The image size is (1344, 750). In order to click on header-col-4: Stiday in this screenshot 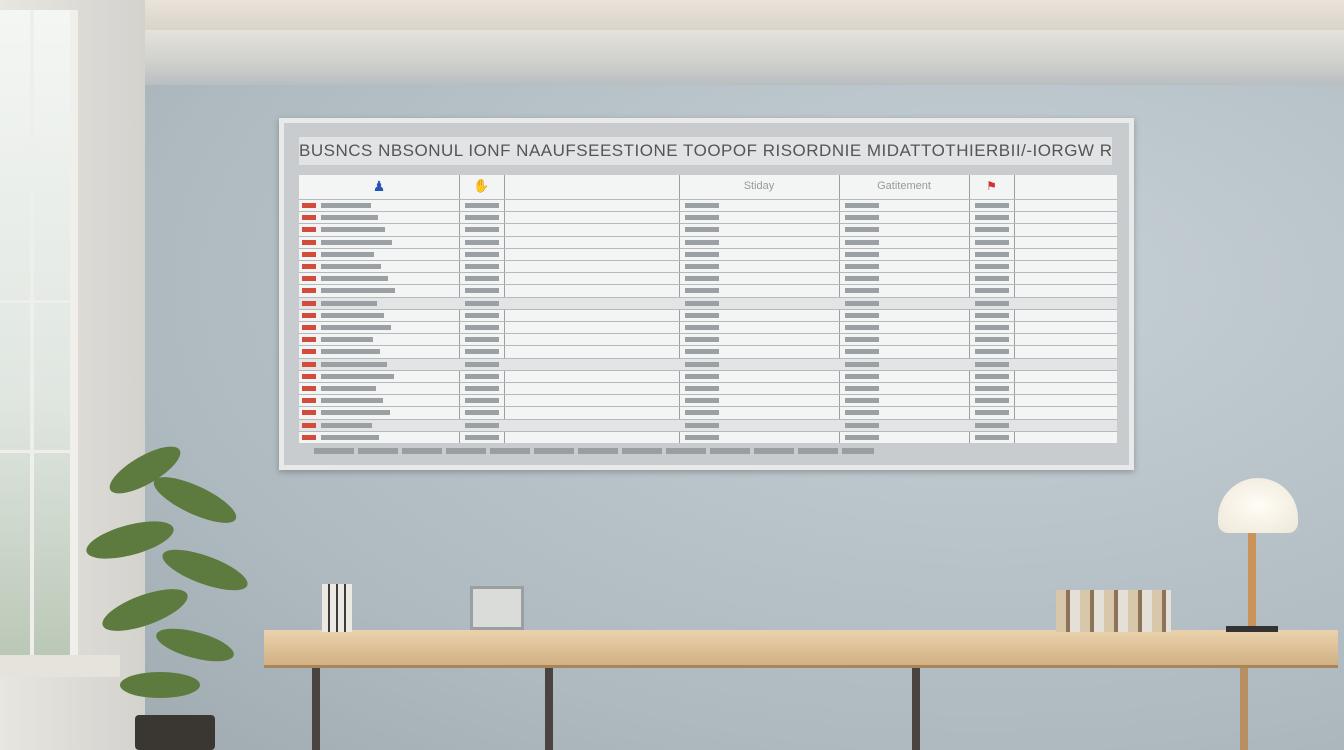, I will do `click(759, 186)`.